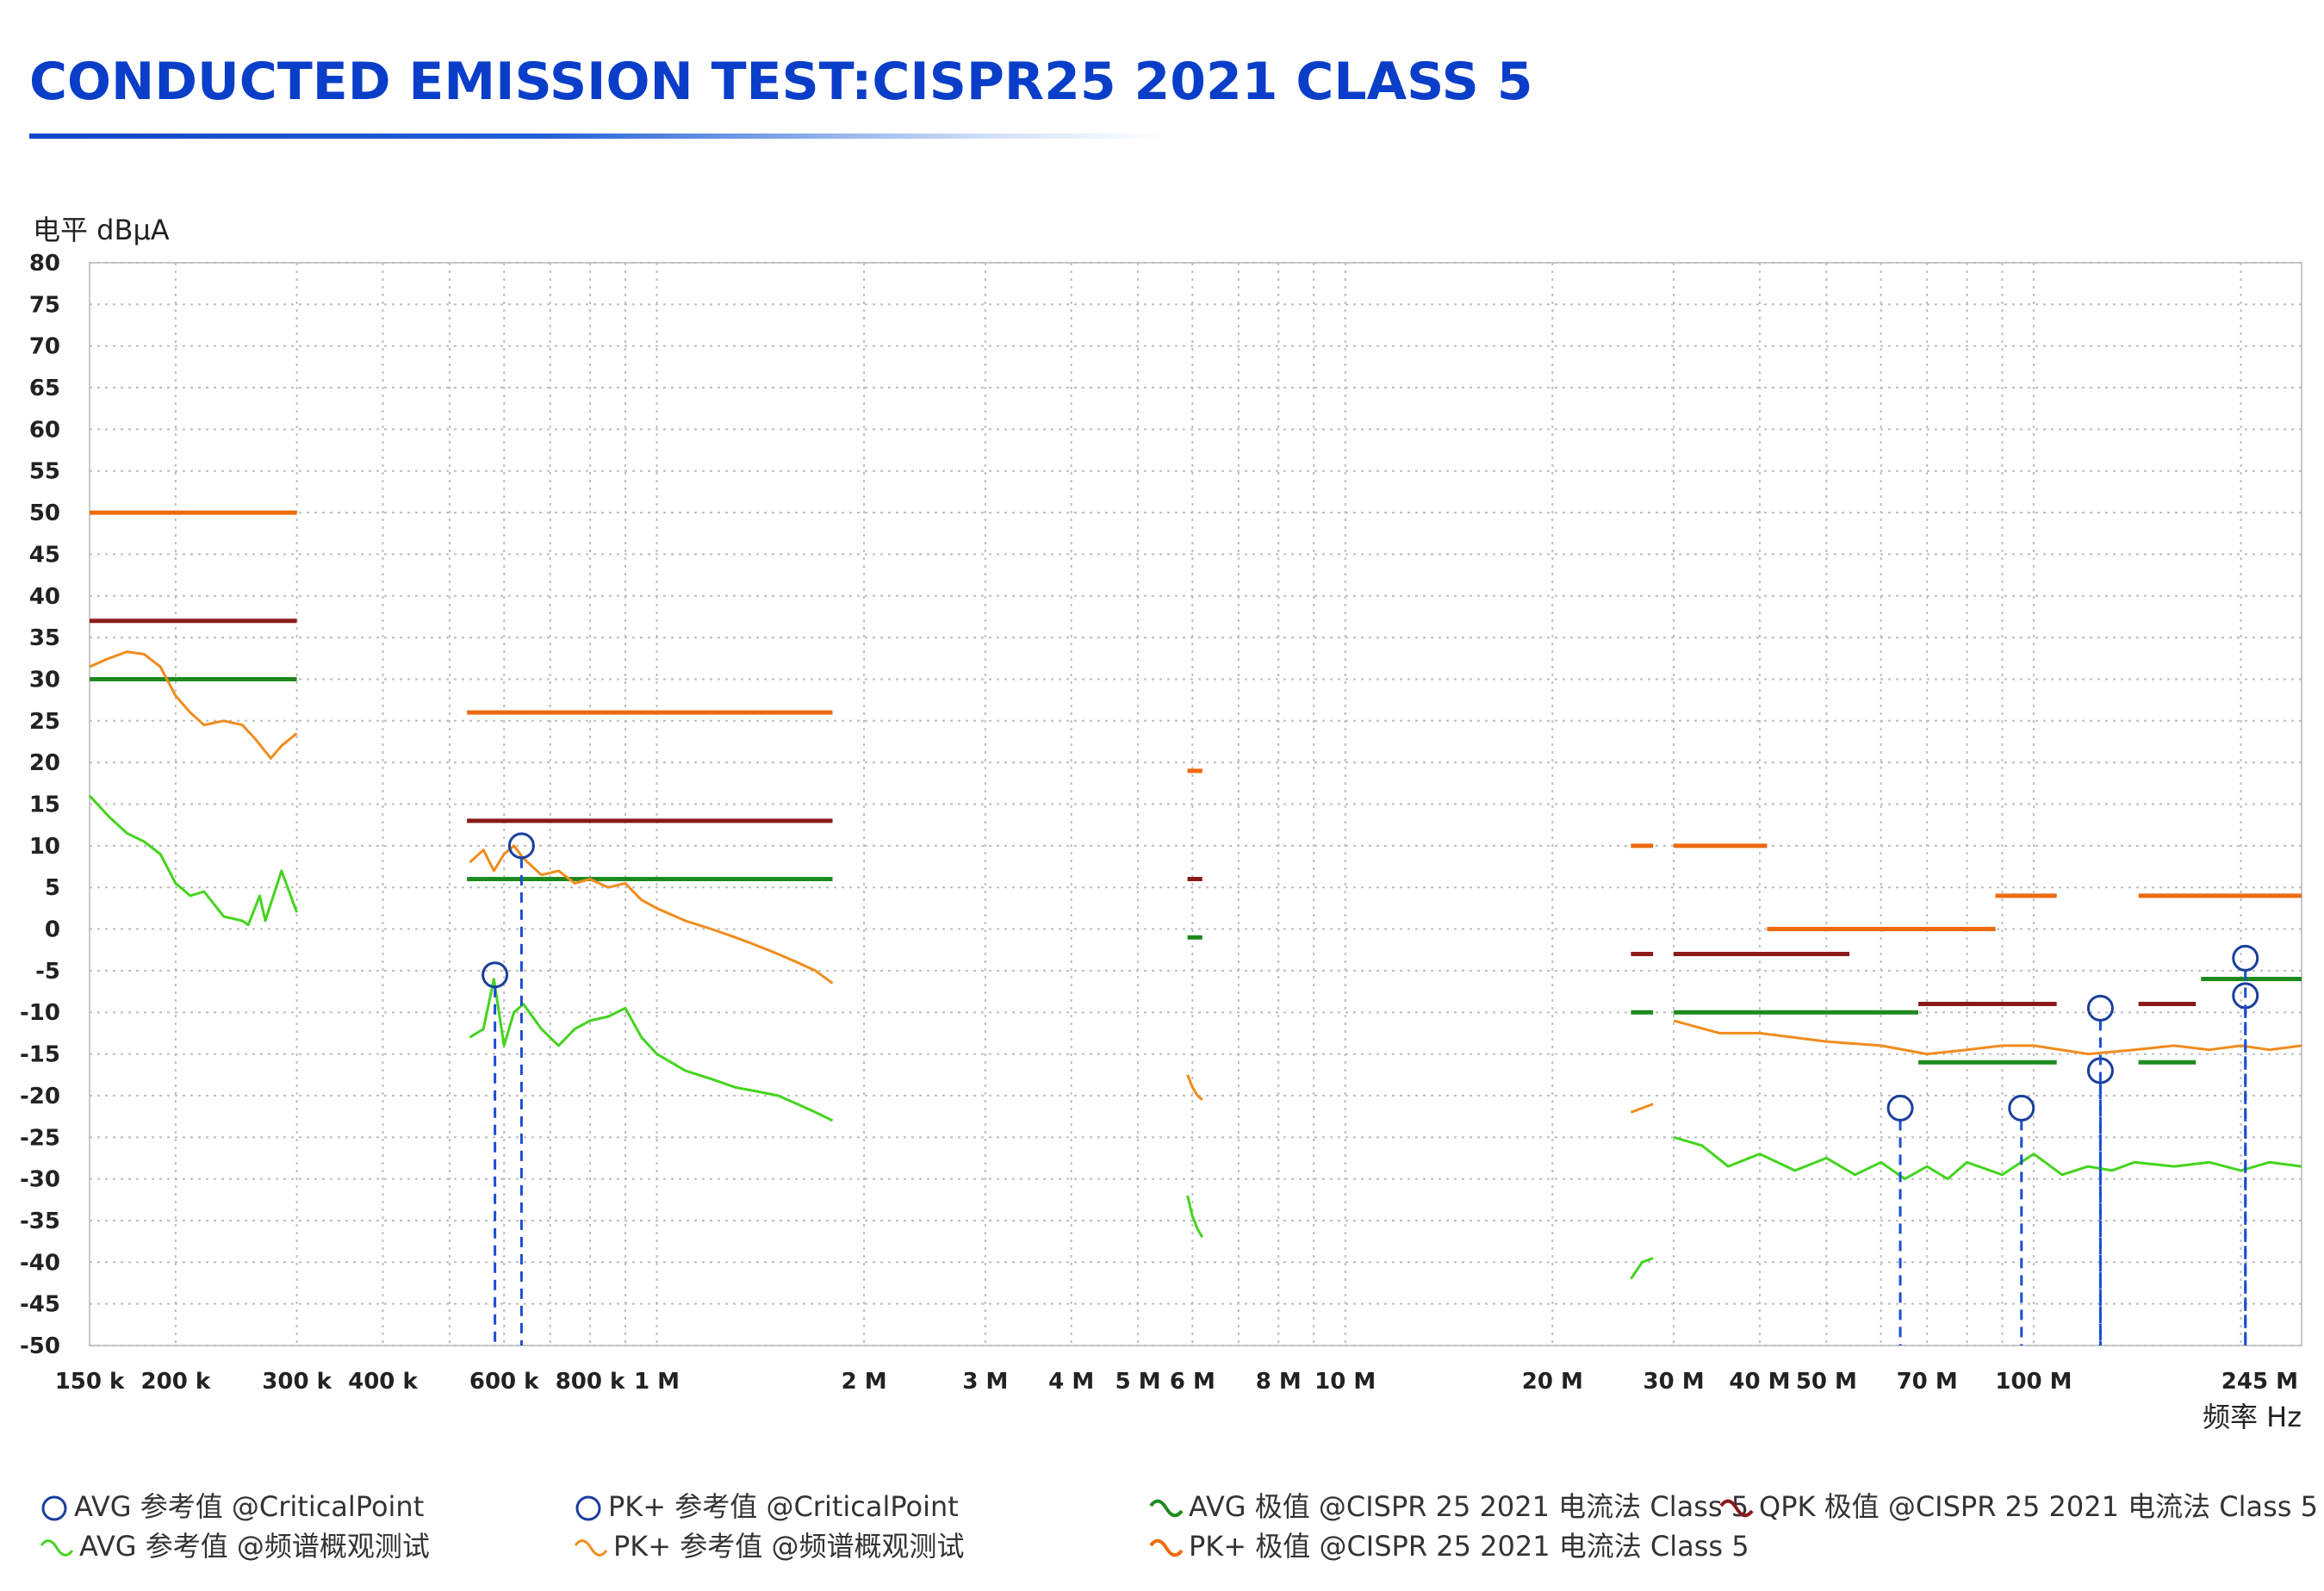  What do you see at coordinates (1826, 1382) in the screenshot?
I see `x-tick-label: 50 M` at bounding box center [1826, 1382].